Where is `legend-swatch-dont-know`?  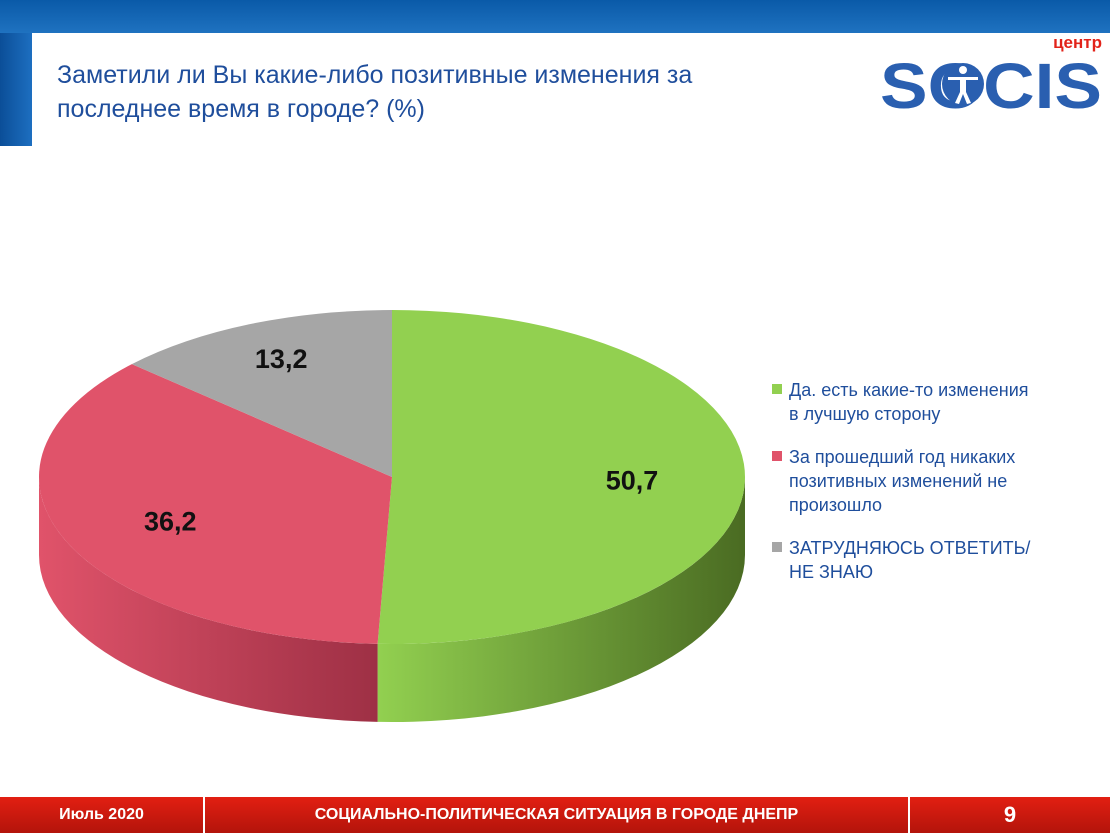
legend-swatch-dont-know is located at coordinates (777, 547).